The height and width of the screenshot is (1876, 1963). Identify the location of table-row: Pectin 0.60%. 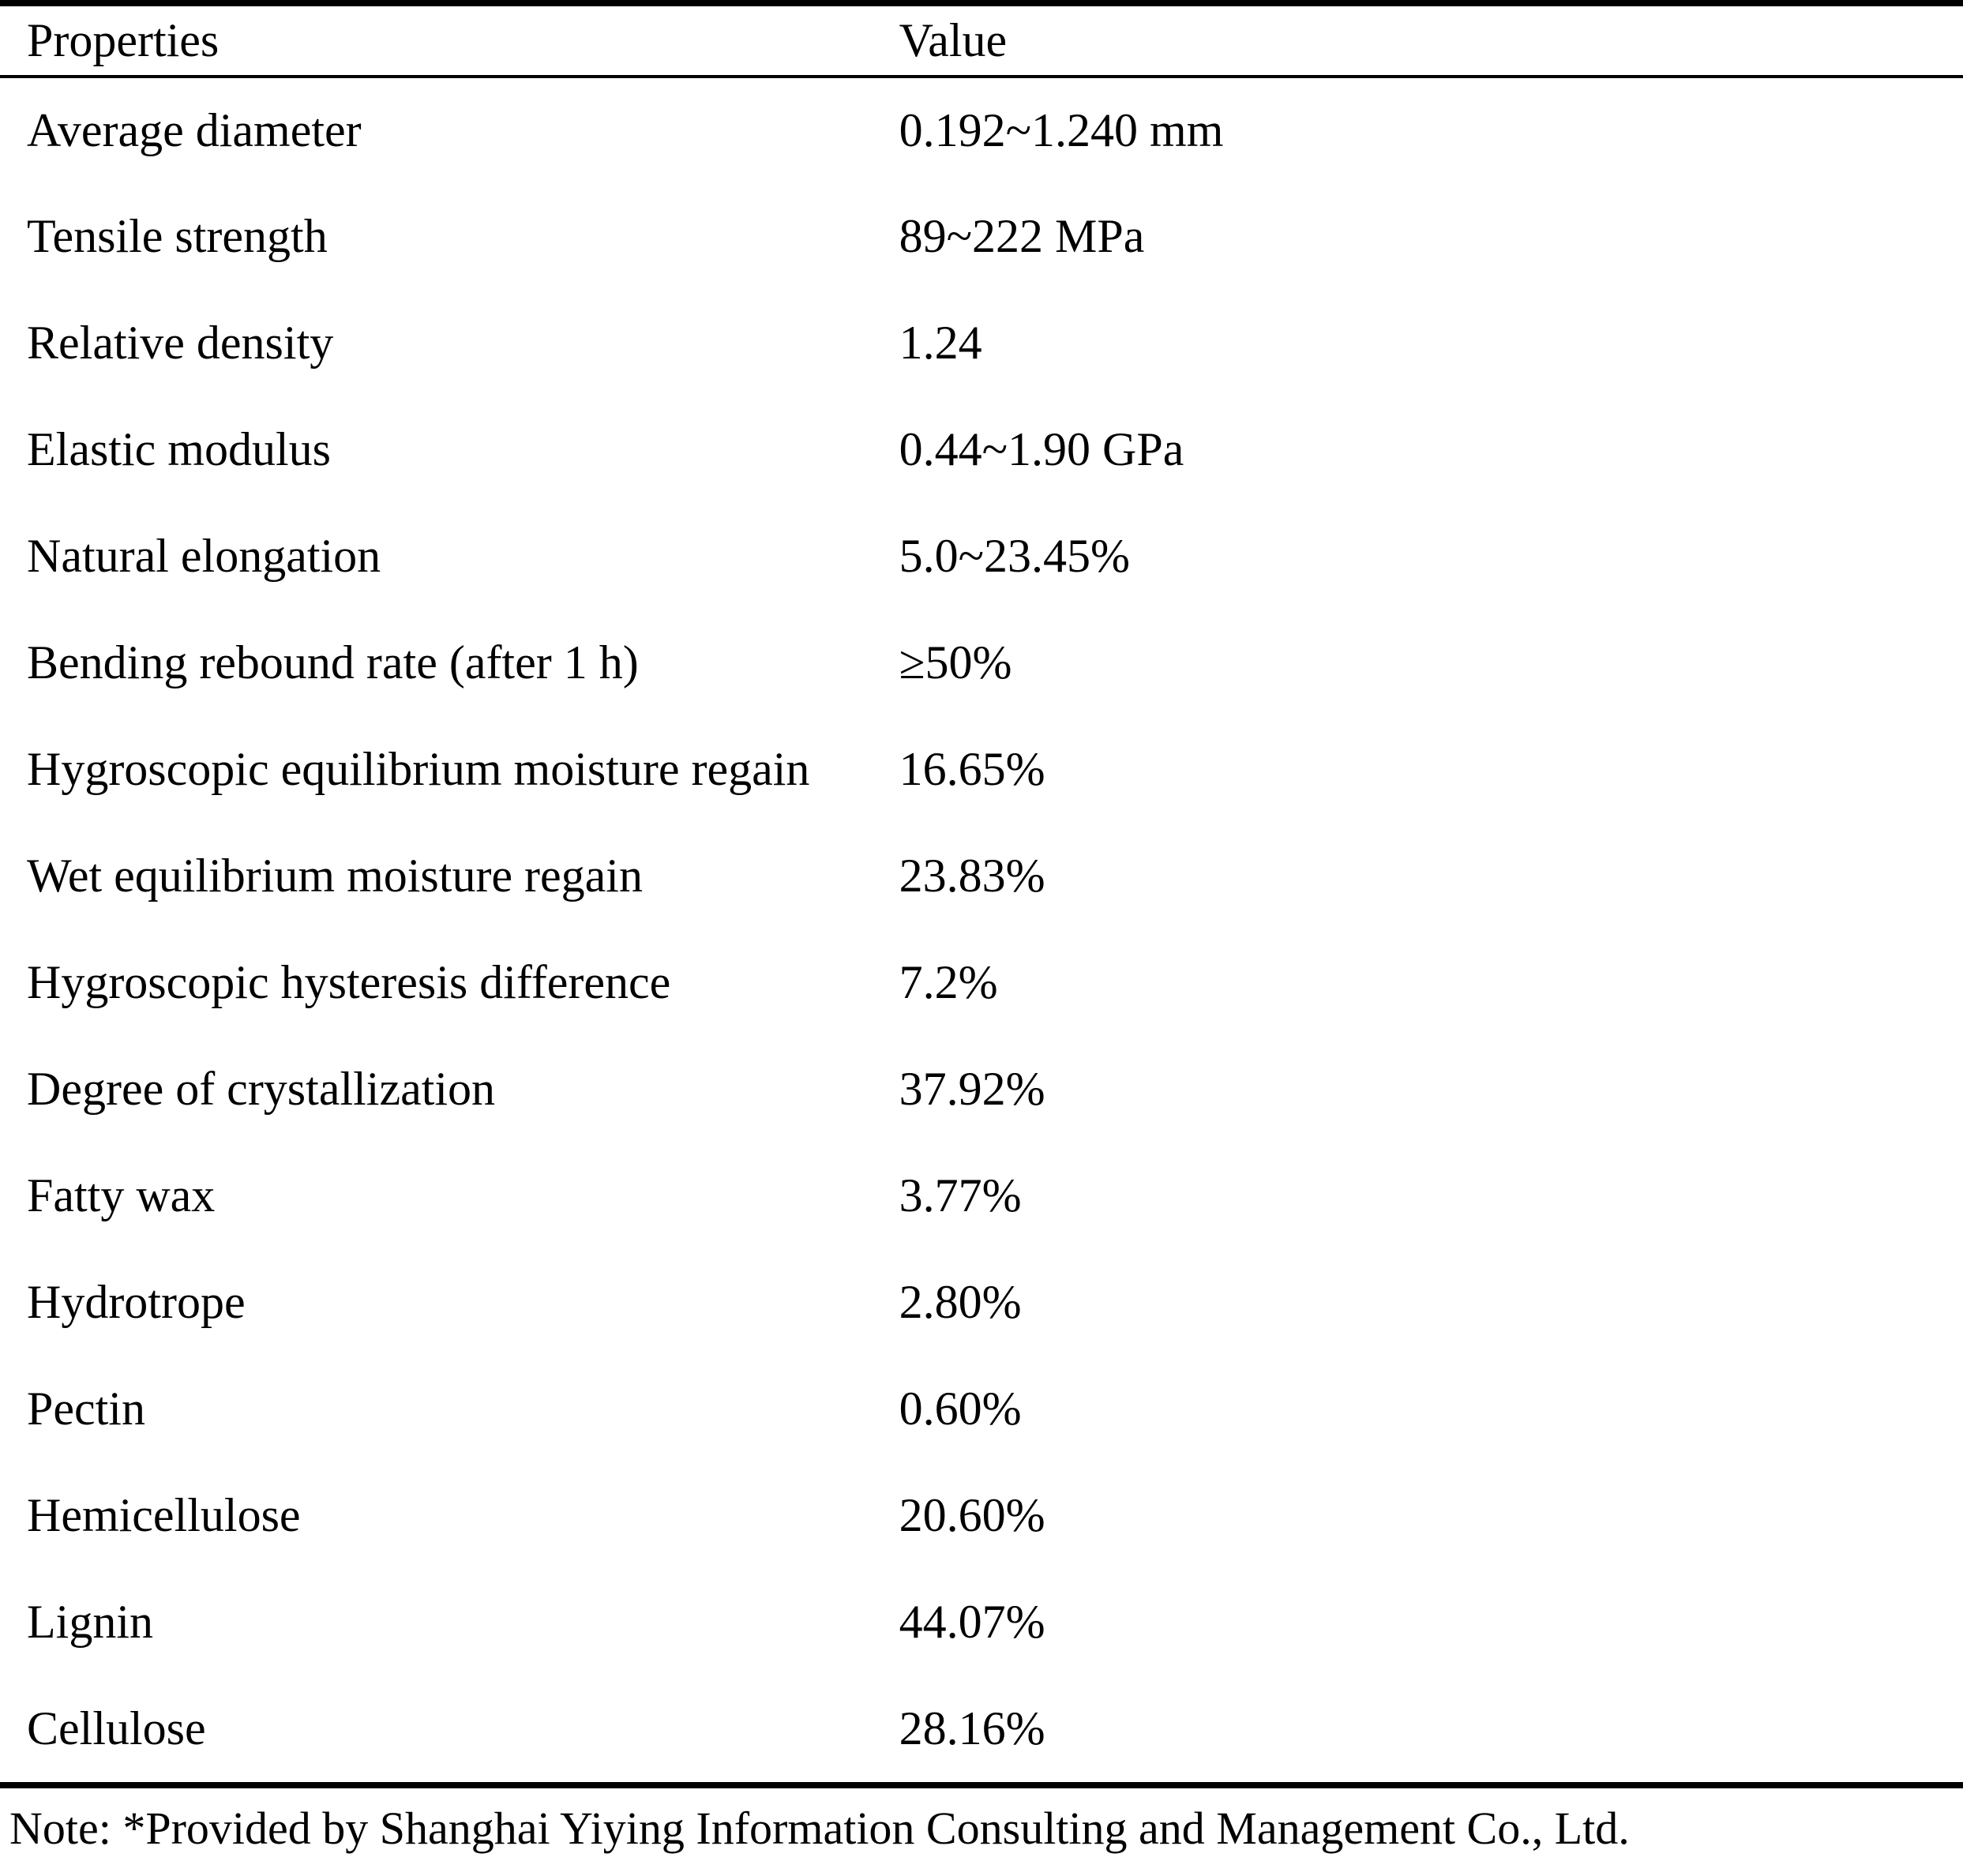
(981, 1409).